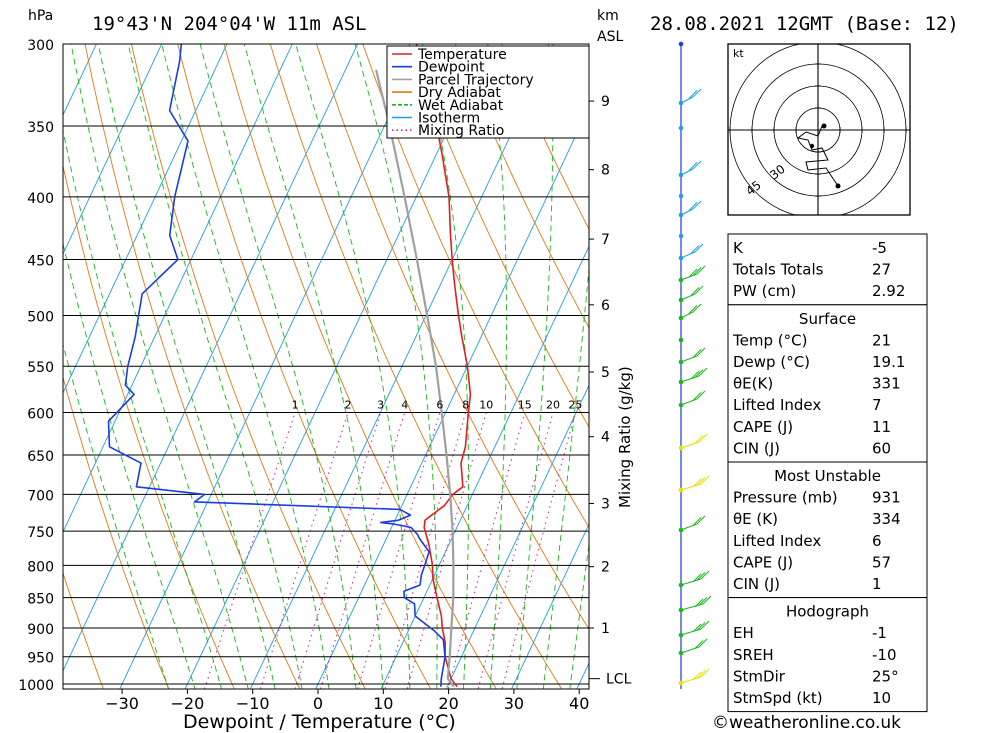  What do you see at coordinates (778, 270) in the screenshot?
I see `stability-indices-row-label: Totals Totals` at bounding box center [778, 270].